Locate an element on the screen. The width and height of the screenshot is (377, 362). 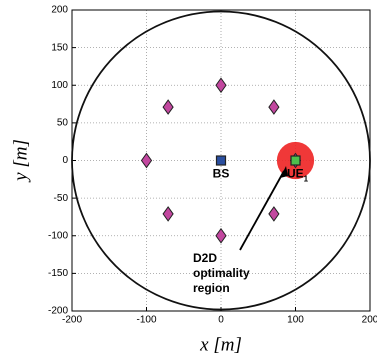
point-label-text: BS is located at coordinates (221, 174).